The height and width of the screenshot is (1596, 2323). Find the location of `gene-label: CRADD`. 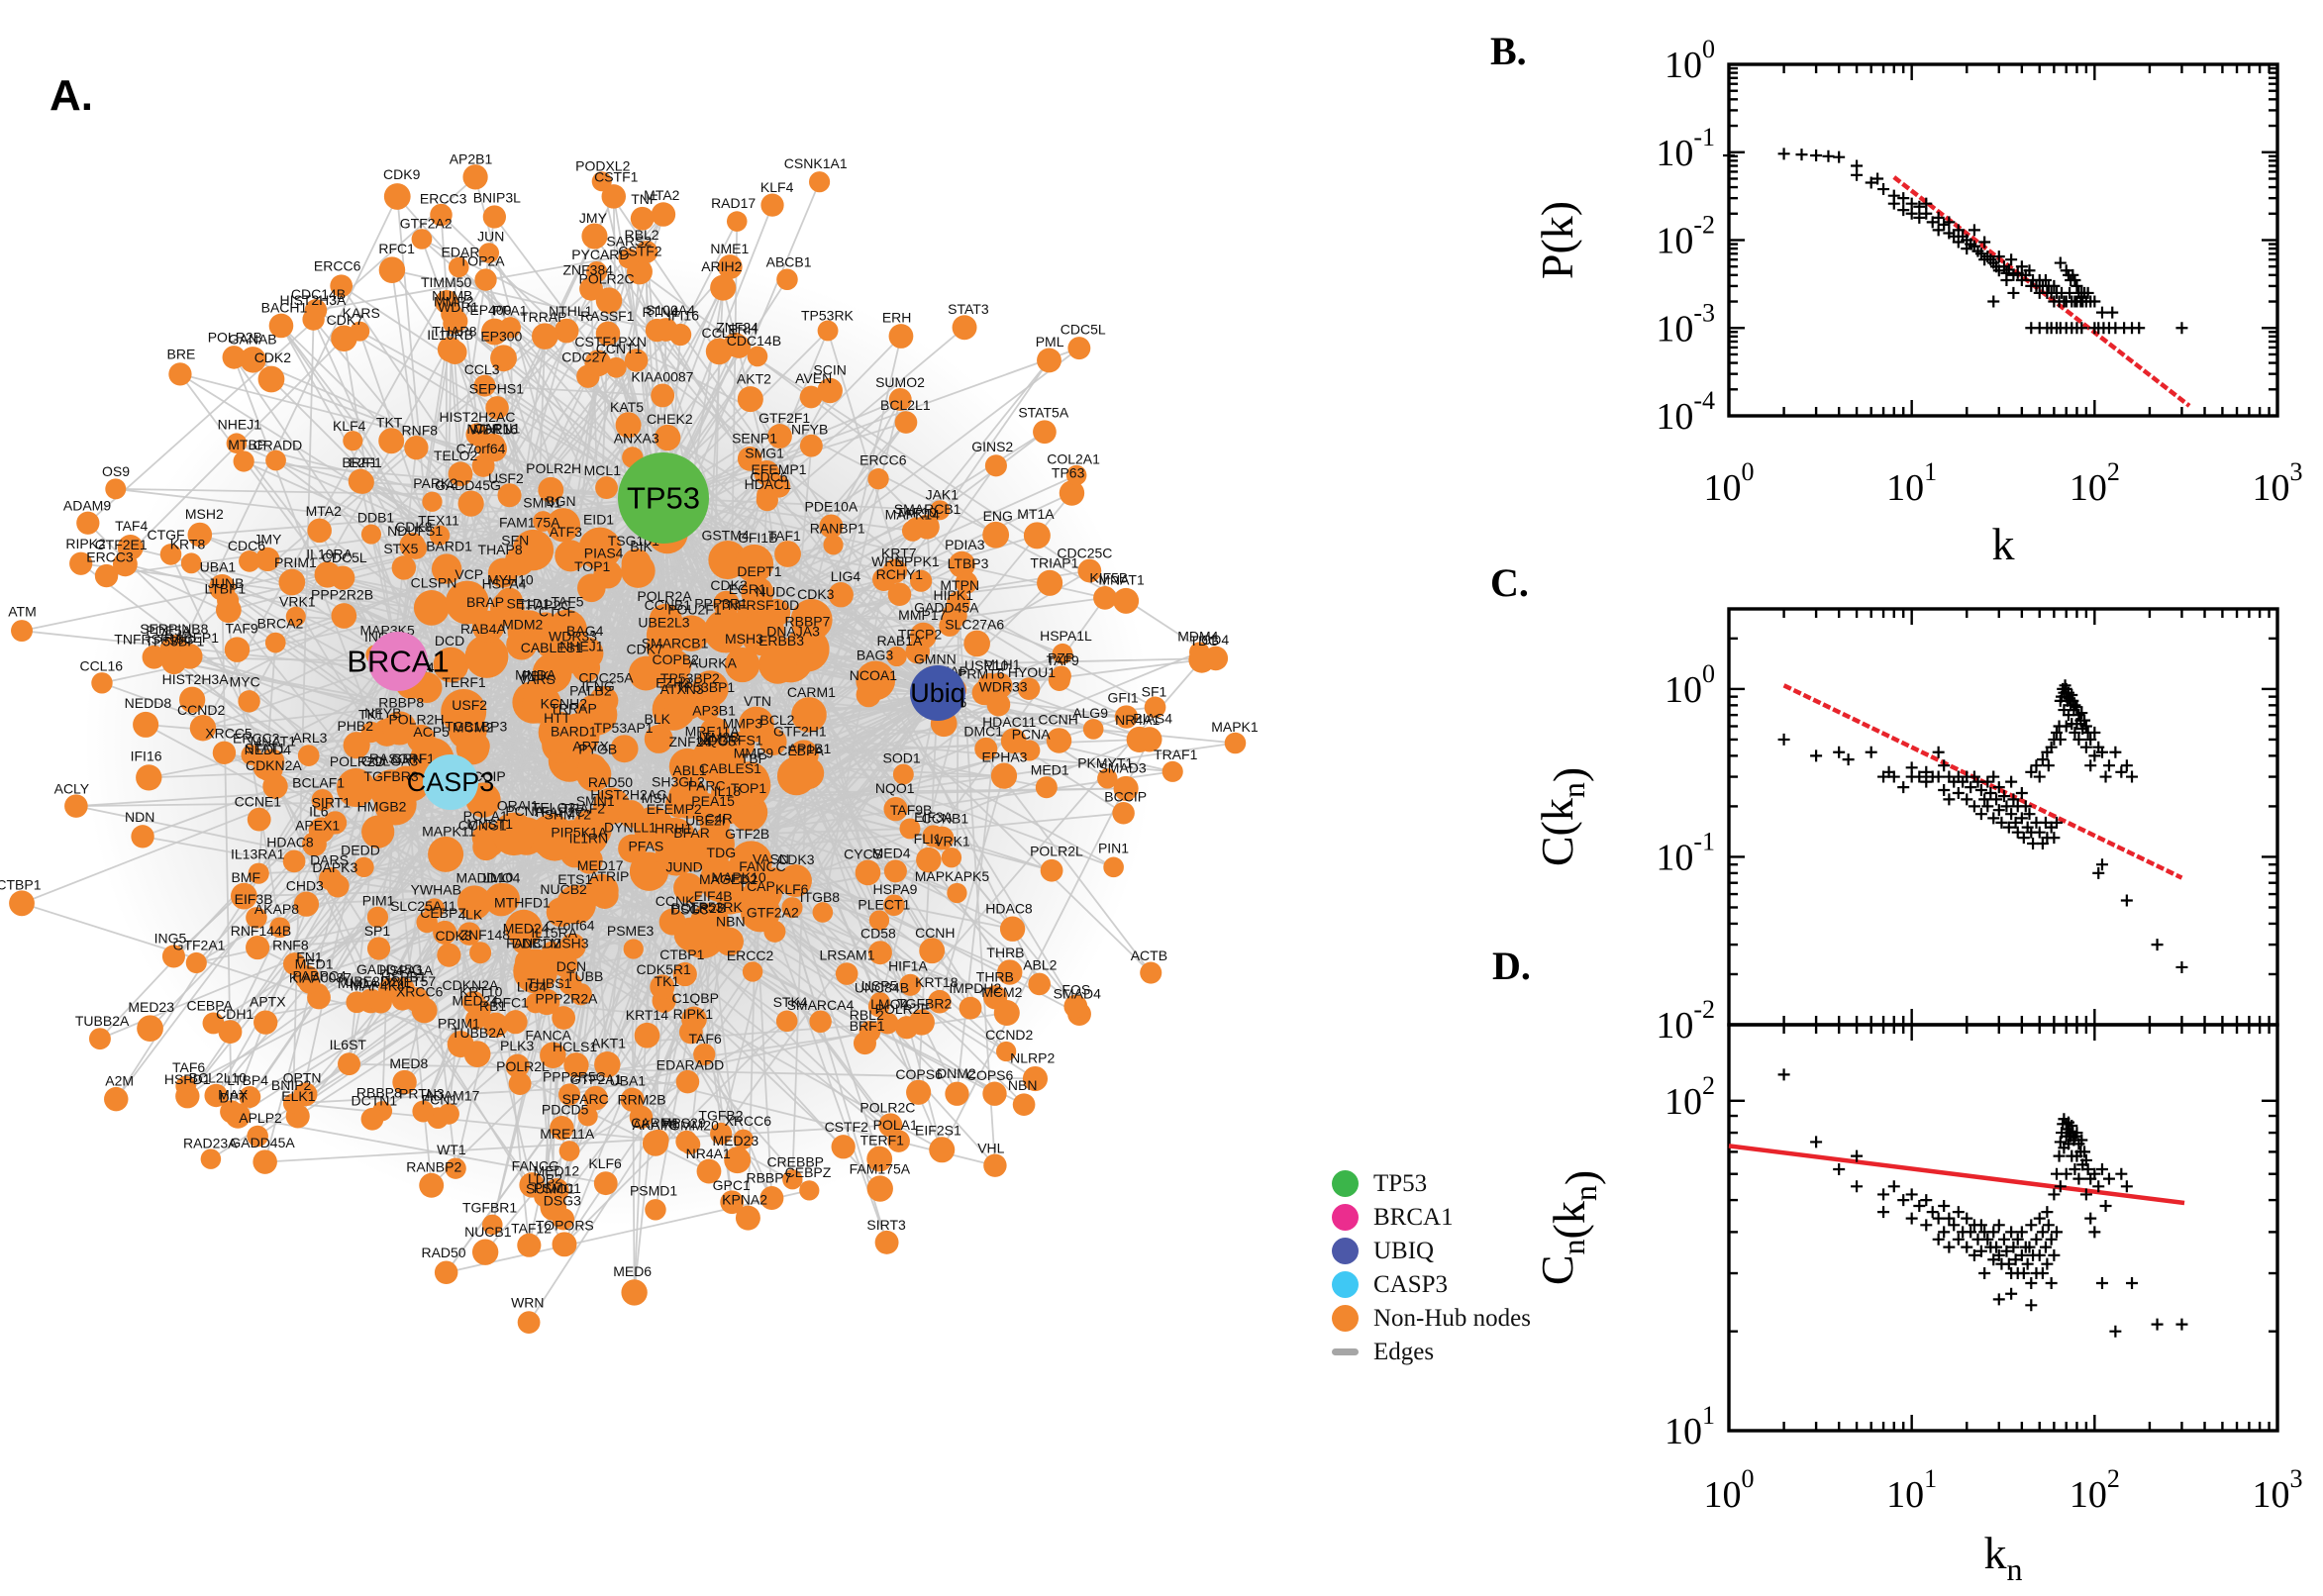

gene-label: CRADD is located at coordinates (277, 444).